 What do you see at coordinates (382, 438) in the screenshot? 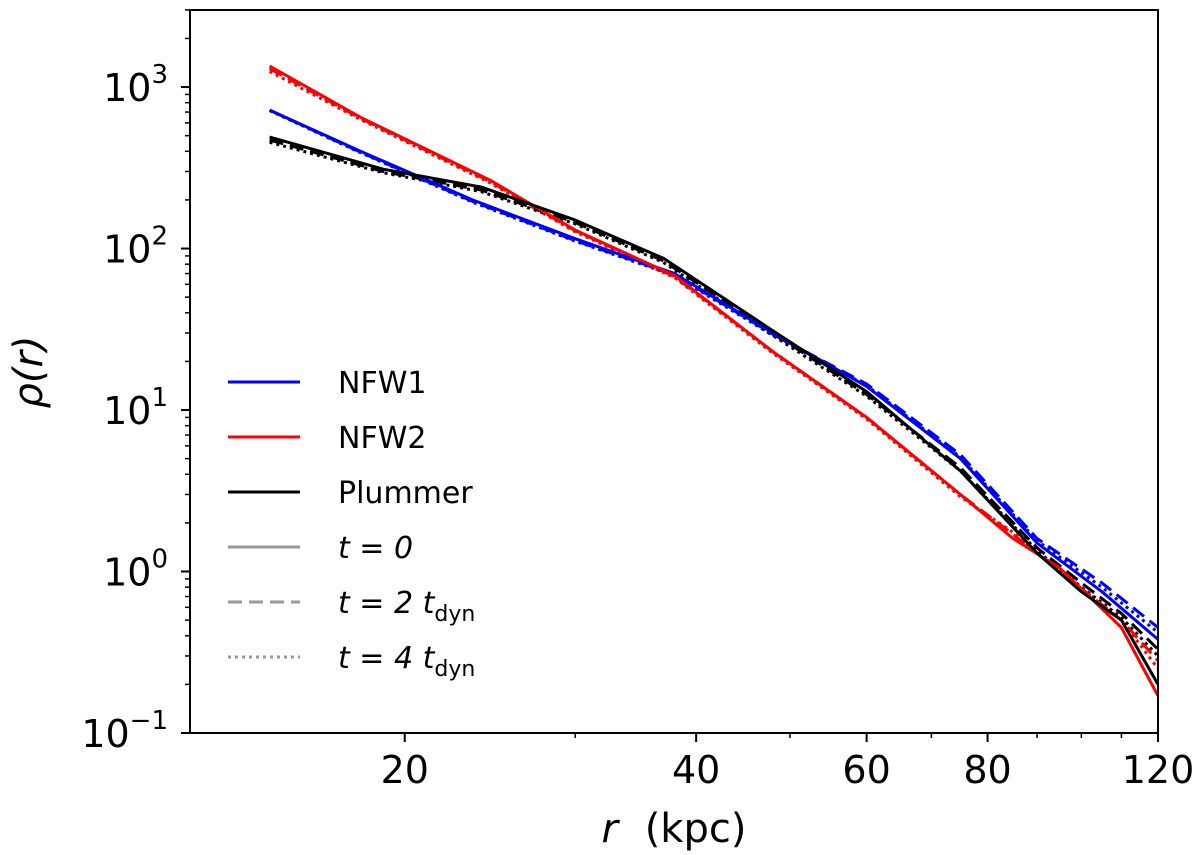
I see `legend-label-nfw2: NFW2` at bounding box center [382, 438].